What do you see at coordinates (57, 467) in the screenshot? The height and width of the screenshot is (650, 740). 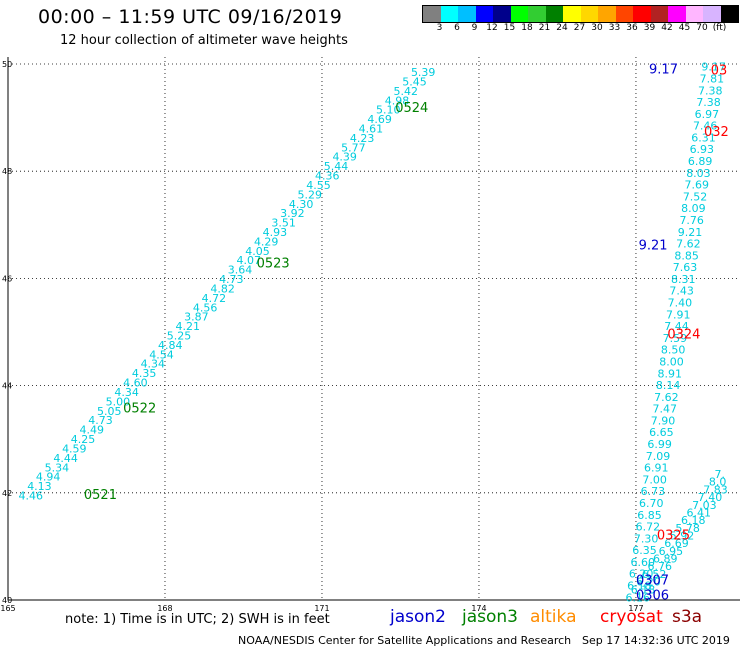 I see `wave-height-value: 5.34` at bounding box center [57, 467].